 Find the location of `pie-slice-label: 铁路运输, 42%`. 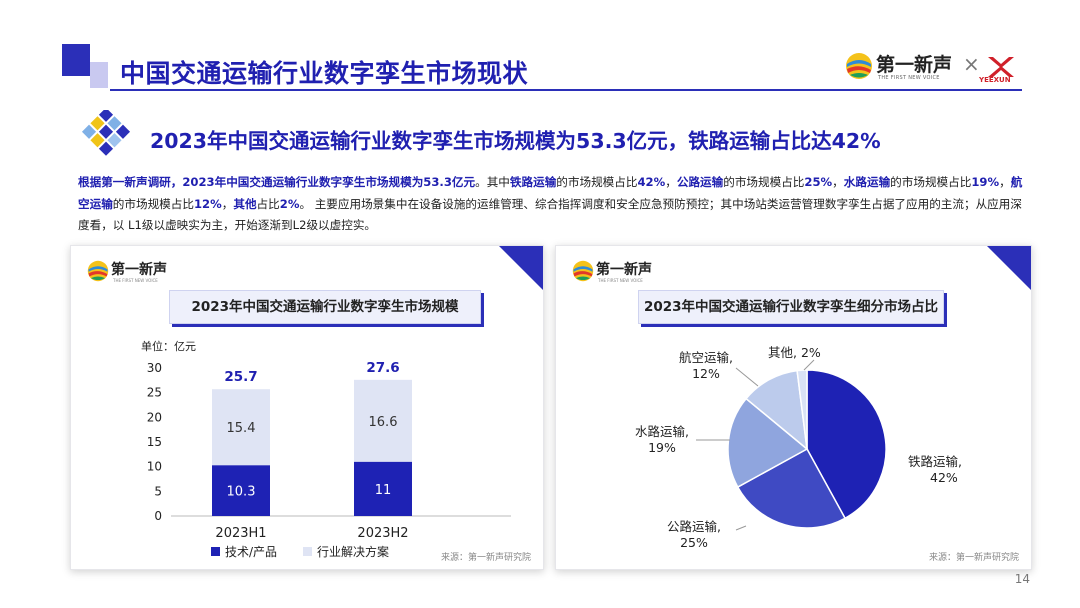

pie-slice-label: 铁路运输, 42% is located at coordinates (935, 469).